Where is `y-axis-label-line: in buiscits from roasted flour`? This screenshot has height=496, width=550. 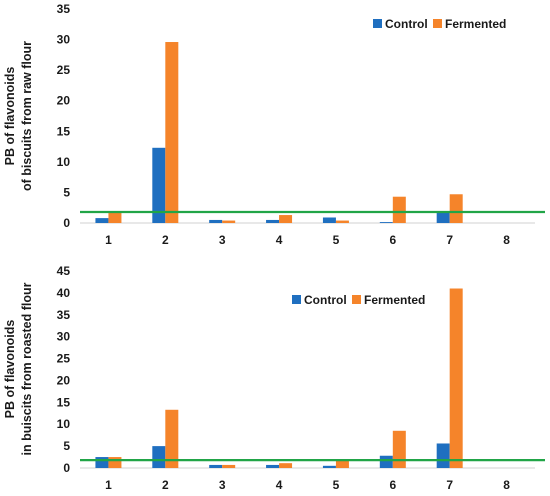 y-axis-label-line: in buiscits from roasted flour is located at coordinates (27, 368).